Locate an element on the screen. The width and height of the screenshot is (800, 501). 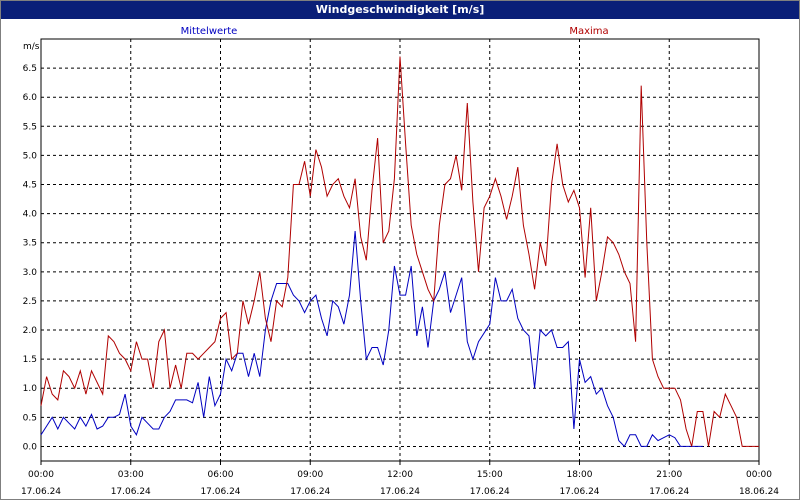
y-tick-label: 2.5 is located at coordinates (30, 302).